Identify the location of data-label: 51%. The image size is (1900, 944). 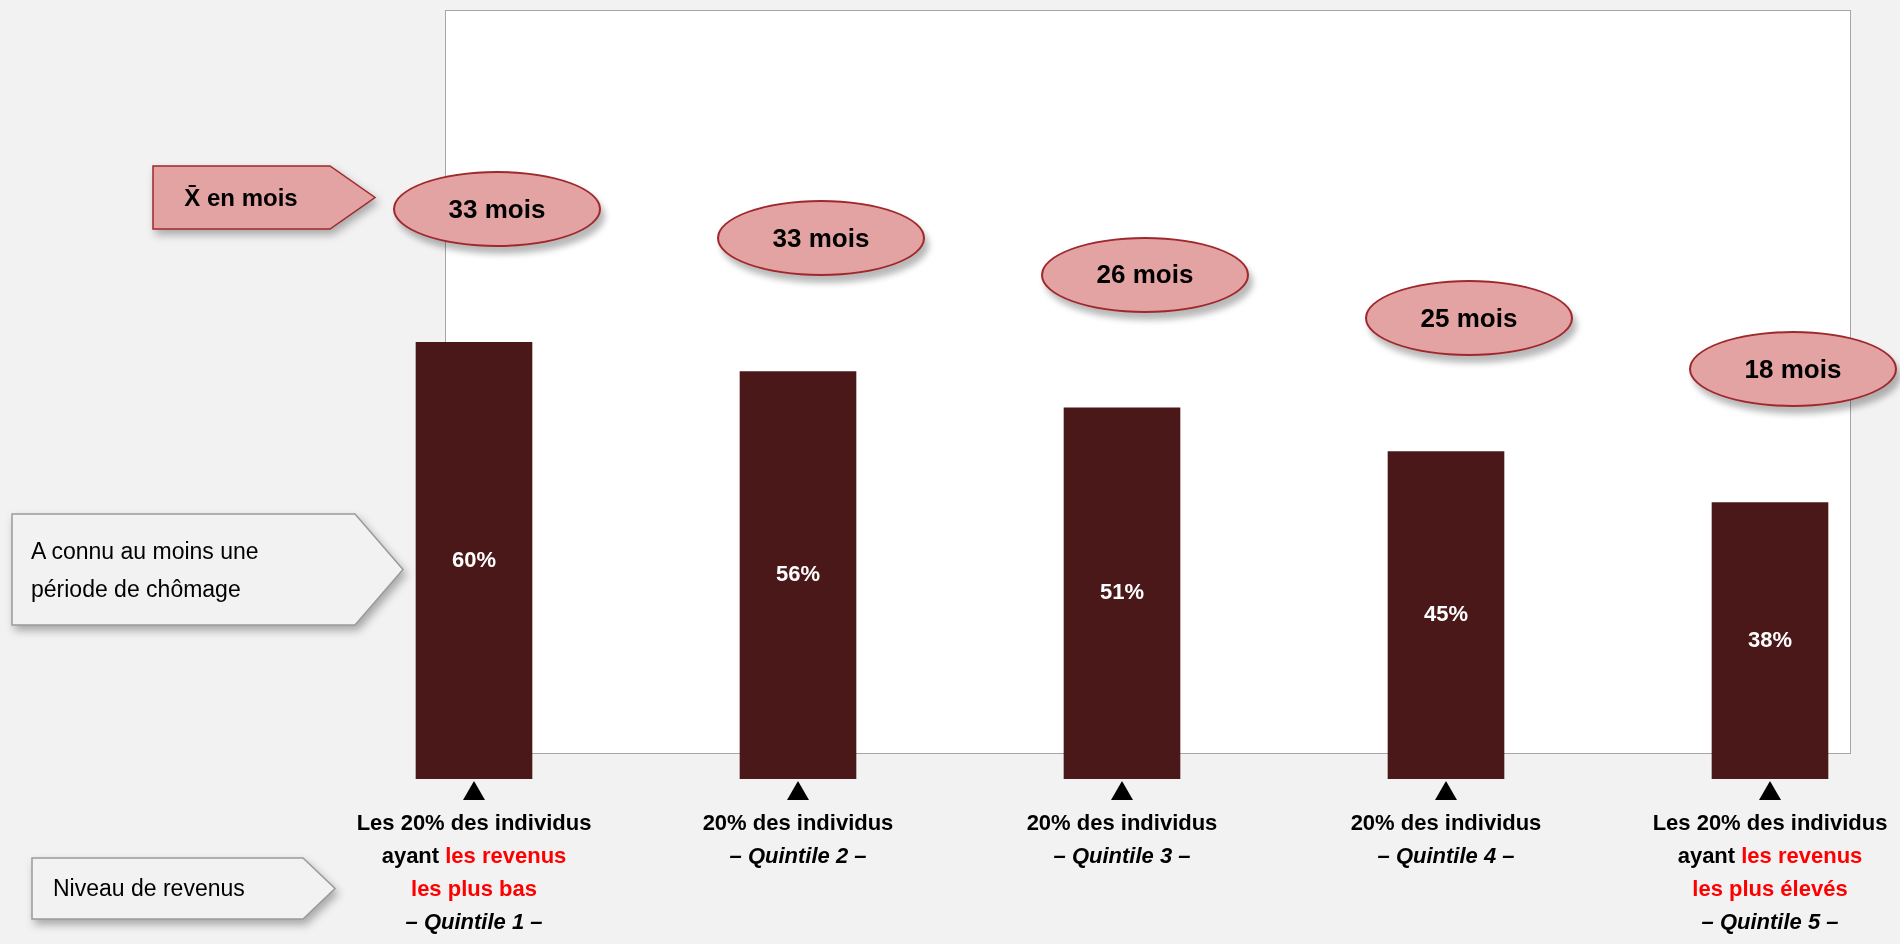
(1122, 592).